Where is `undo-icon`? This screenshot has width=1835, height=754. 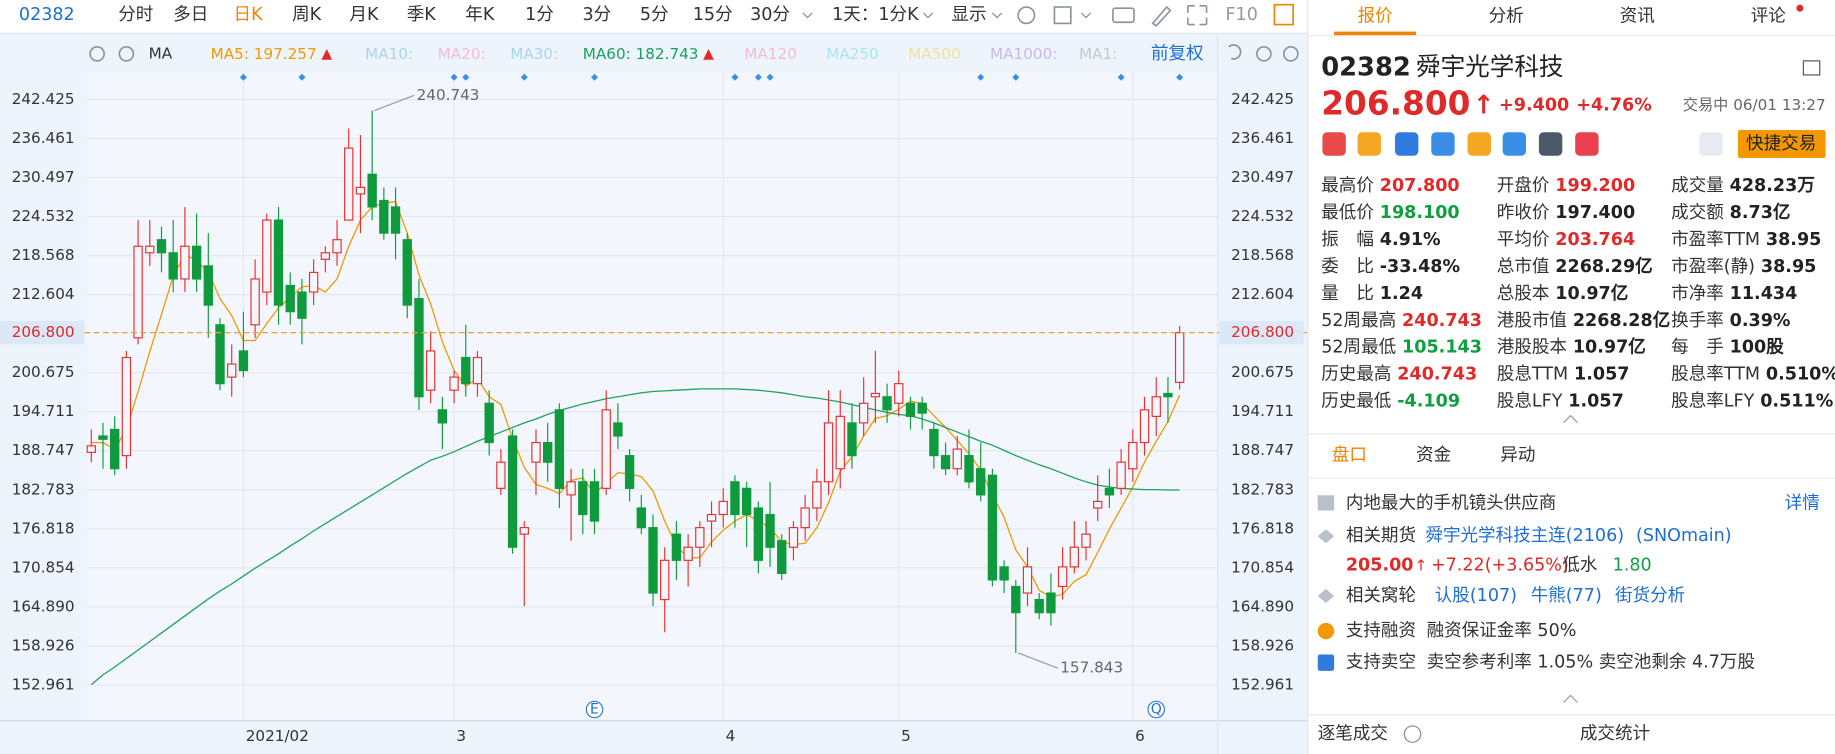 undo-icon is located at coordinates (1235, 52).